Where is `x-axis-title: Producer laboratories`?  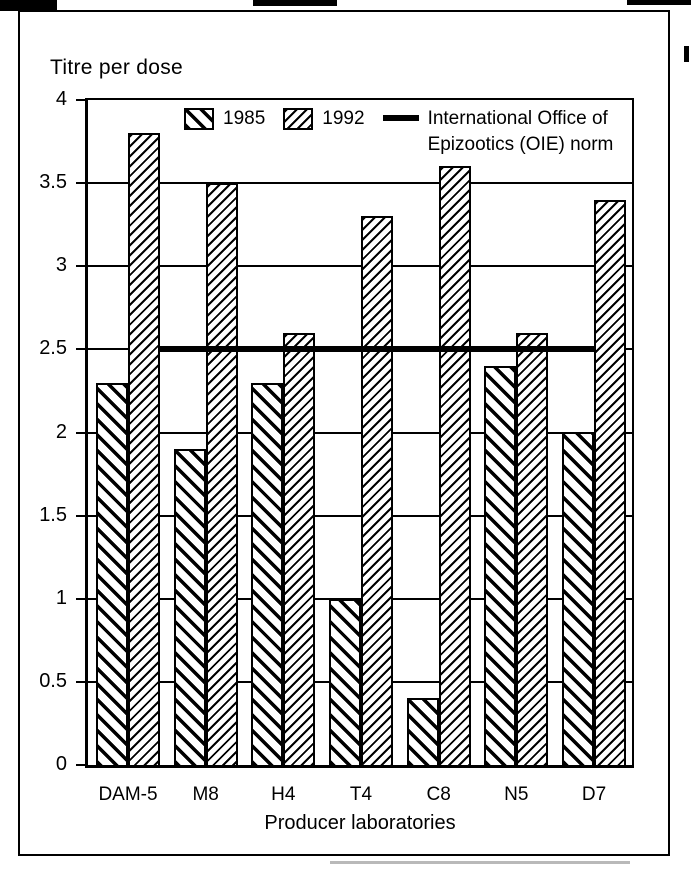 x-axis-title: Producer laboratories is located at coordinates (360, 823).